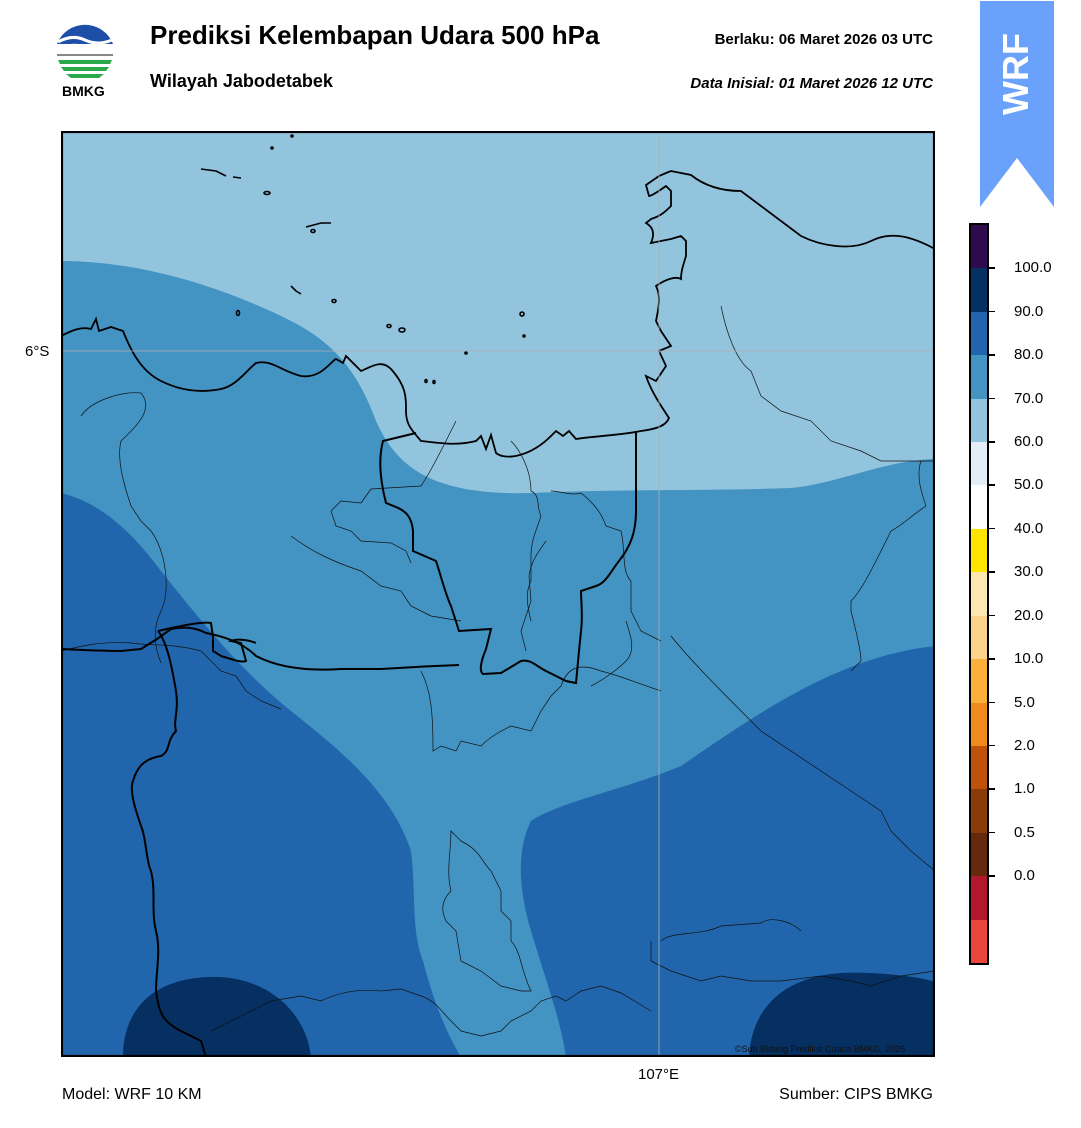  I want to click on bmkg-logo-icon, so click(85, 52).